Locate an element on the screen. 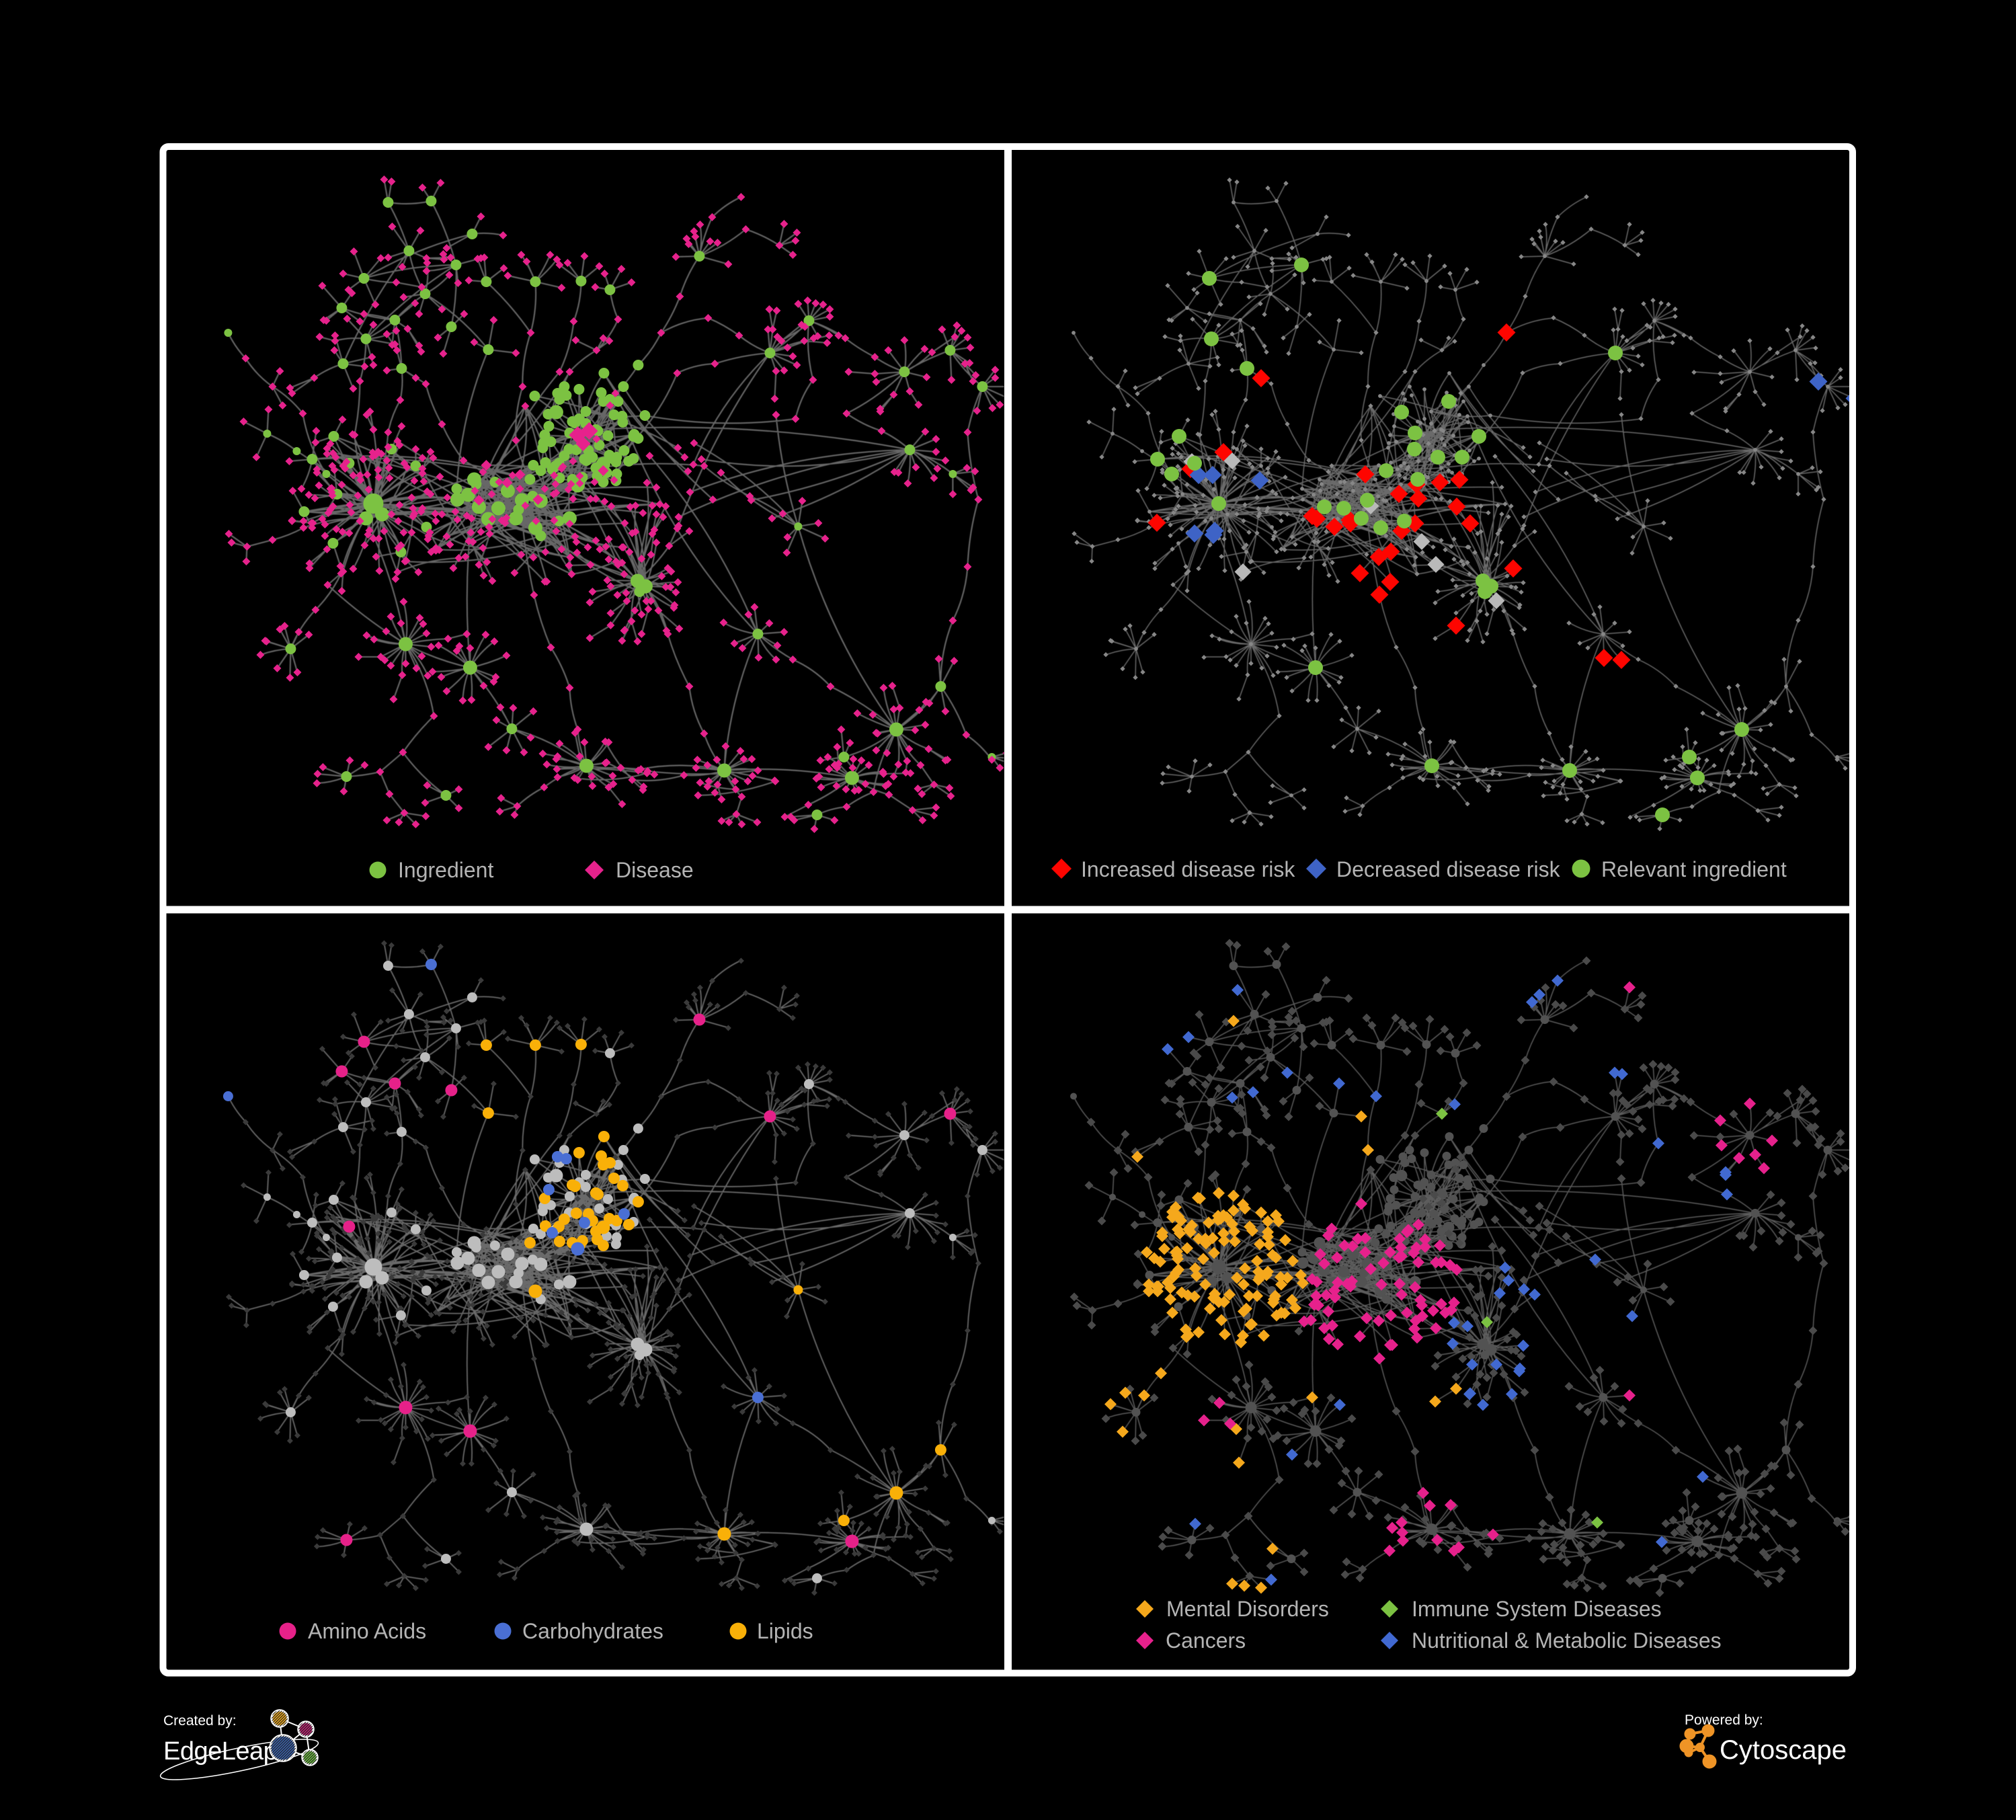 The image size is (2016, 1820). svg-text: Carbohydrates is located at coordinates (592, 1631).